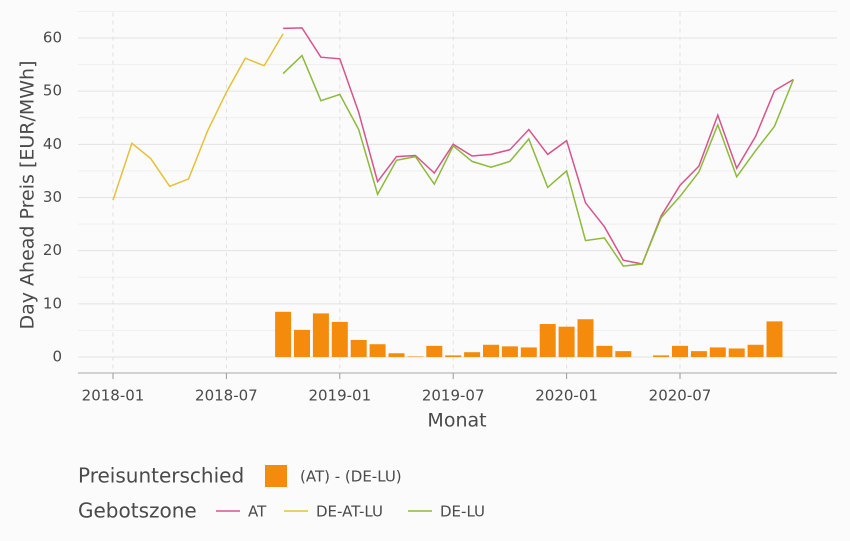 Image resolution: width=850 pixels, height=541 pixels. I want to click on legend-label: (AT) - (DE-LU), so click(351, 477).